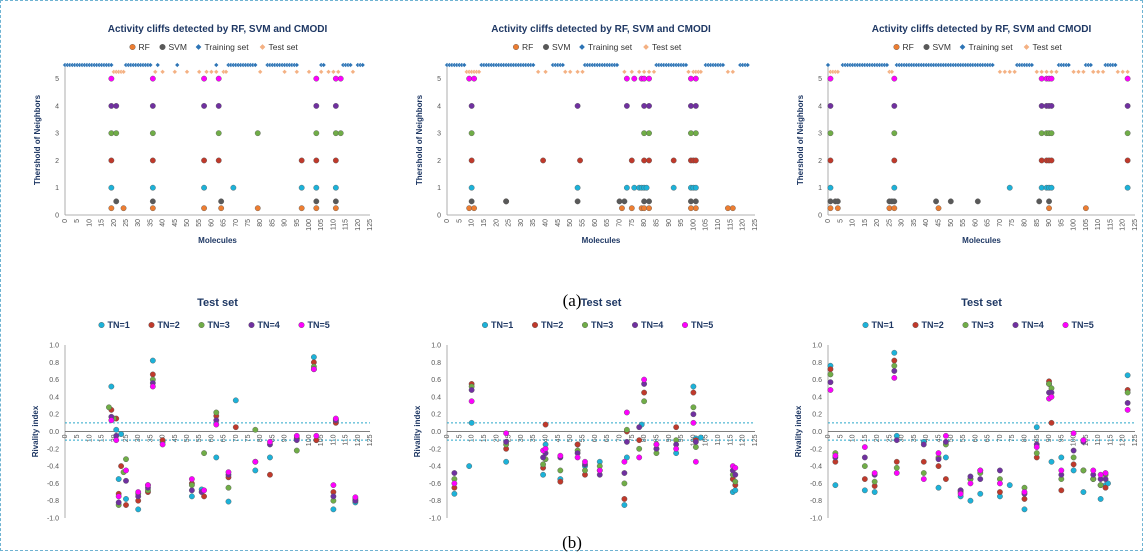  What do you see at coordinates (681, 438) in the screenshot?
I see `x-tick-label: 95` at bounding box center [681, 438].